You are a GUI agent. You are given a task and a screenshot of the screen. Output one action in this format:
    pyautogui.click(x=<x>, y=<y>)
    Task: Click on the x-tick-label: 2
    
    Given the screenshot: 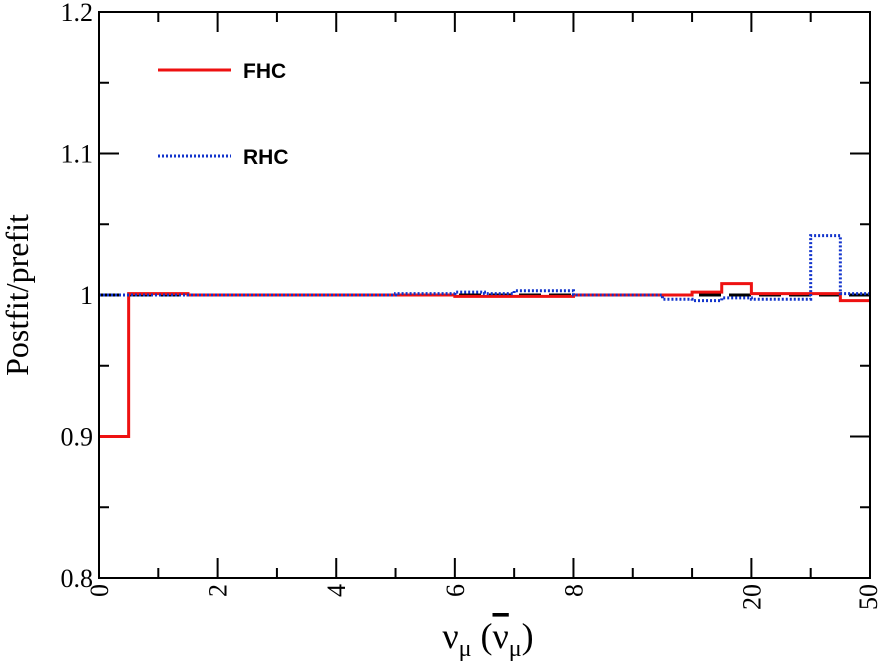 What is the action you would take?
    pyautogui.click(x=218, y=590)
    